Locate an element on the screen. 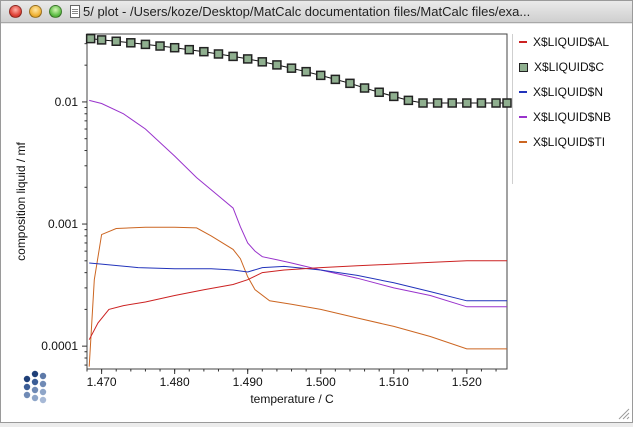 Image resolution: width=633 pixels, height=427 pixels. y-tick-label: 0.01 is located at coordinates (67, 102).